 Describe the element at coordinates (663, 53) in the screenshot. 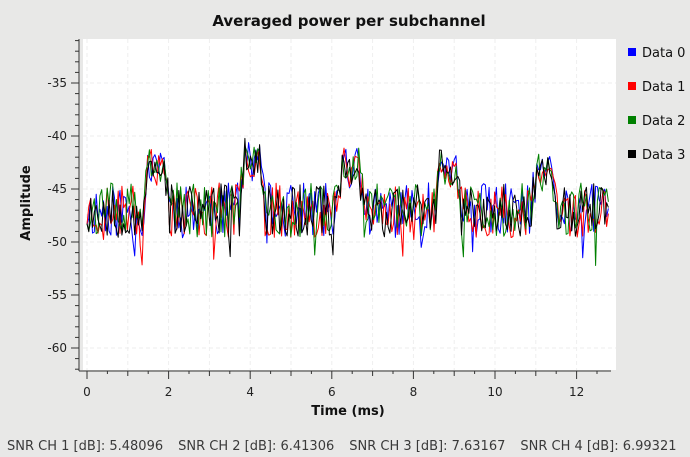

I see `legend-label: Data 0` at that location.